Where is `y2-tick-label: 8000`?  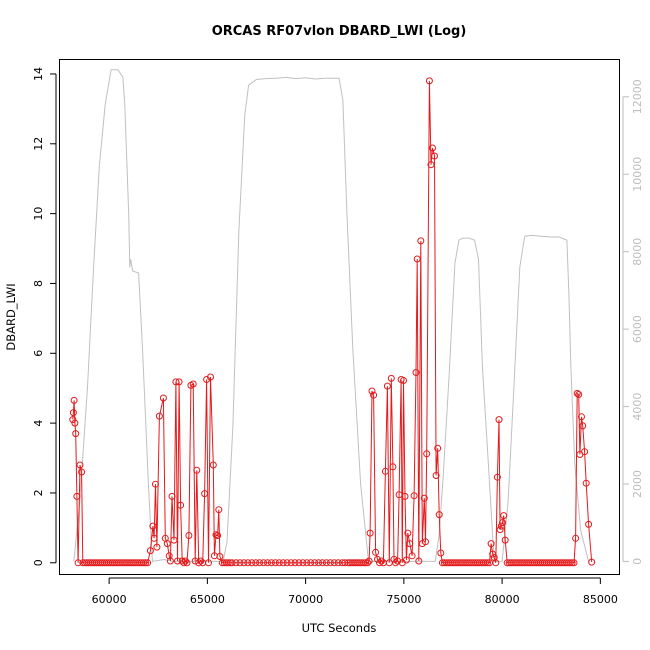
y2-tick-label: 8000 is located at coordinates (637, 252).